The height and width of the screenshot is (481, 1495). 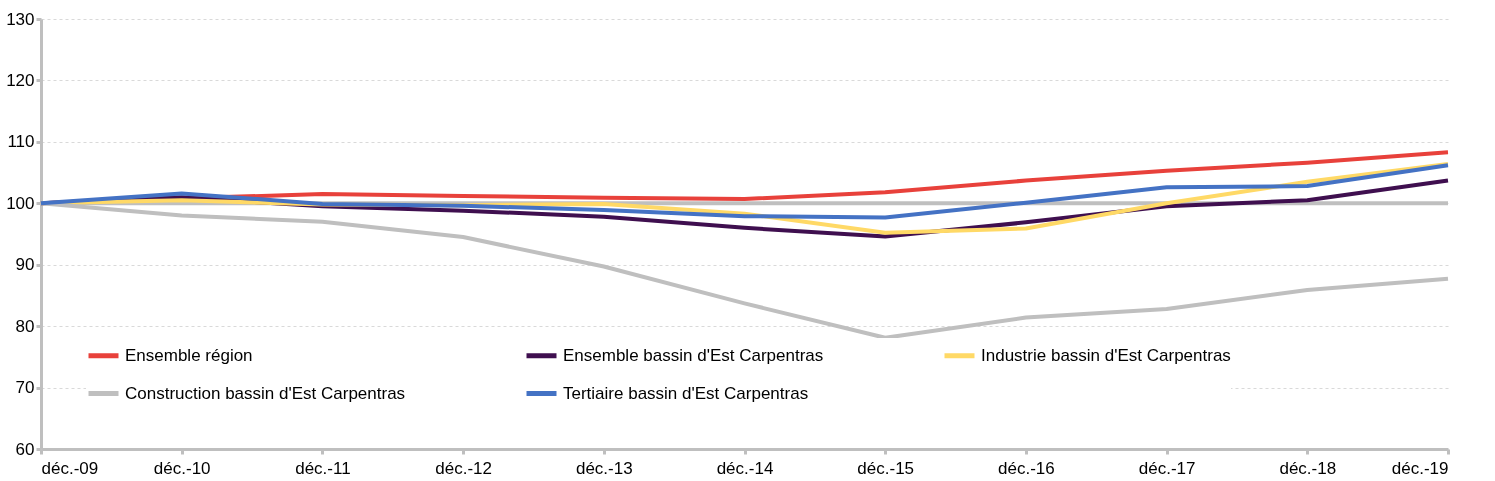 I want to click on x-tick-label: déc.-10, so click(x=182, y=468).